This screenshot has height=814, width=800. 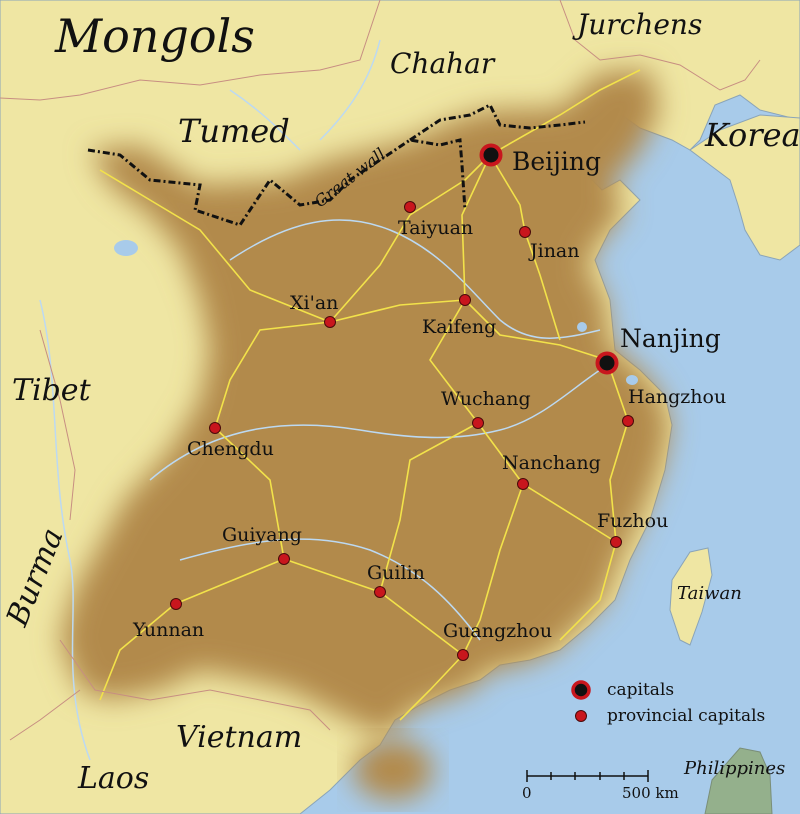 What do you see at coordinates (551, 463) in the screenshot?
I see `city-label-nanchang: Nanchang` at bounding box center [551, 463].